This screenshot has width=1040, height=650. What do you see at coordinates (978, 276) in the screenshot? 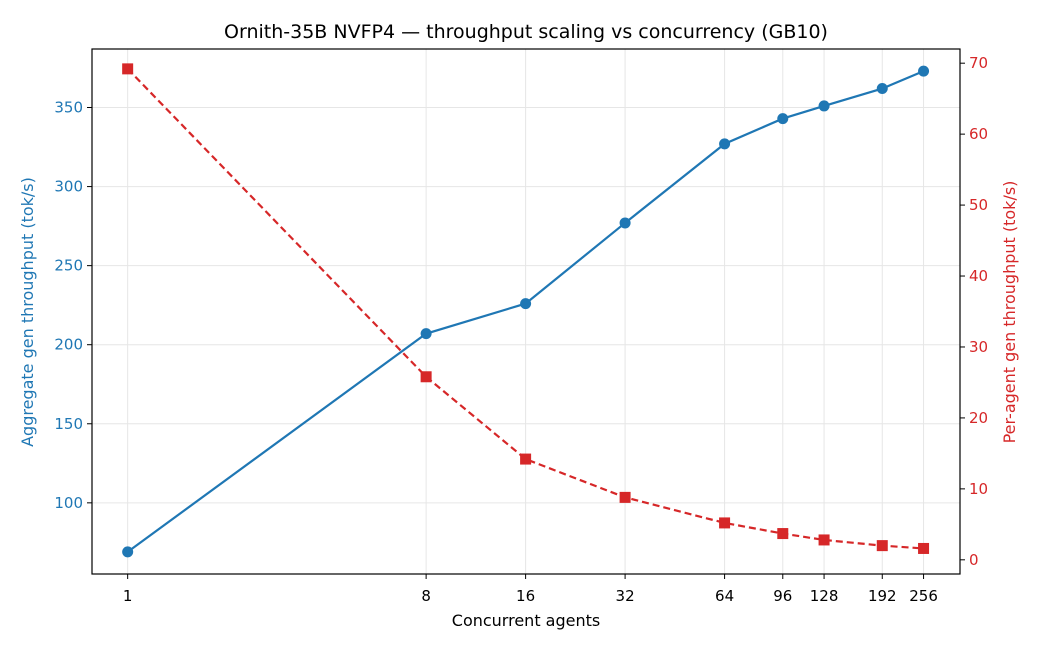
I see `y-right-tick-label: 40` at bounding box center [978, 276].